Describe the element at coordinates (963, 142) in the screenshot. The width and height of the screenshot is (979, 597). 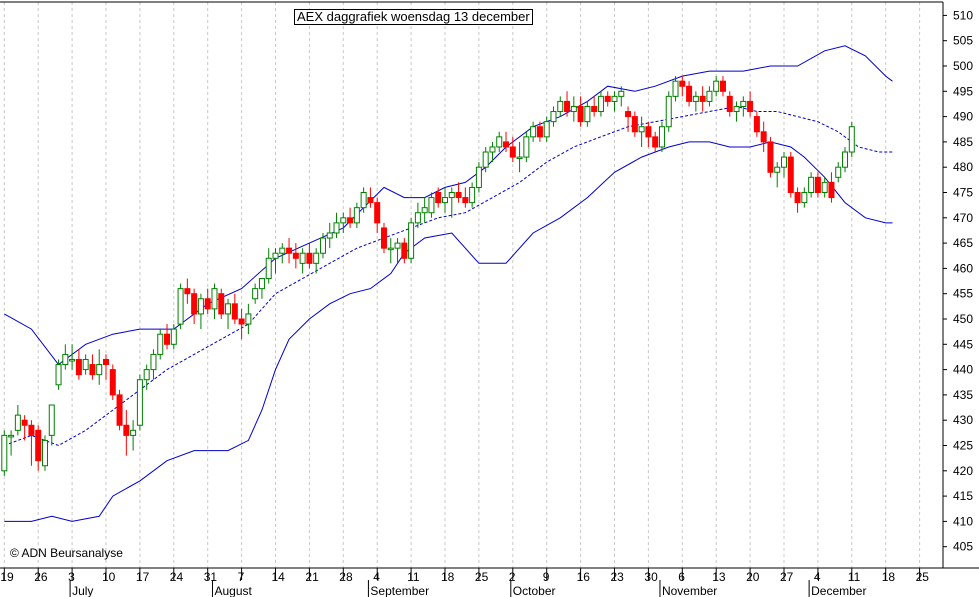
I see `y-tick-label: 485` at that location.